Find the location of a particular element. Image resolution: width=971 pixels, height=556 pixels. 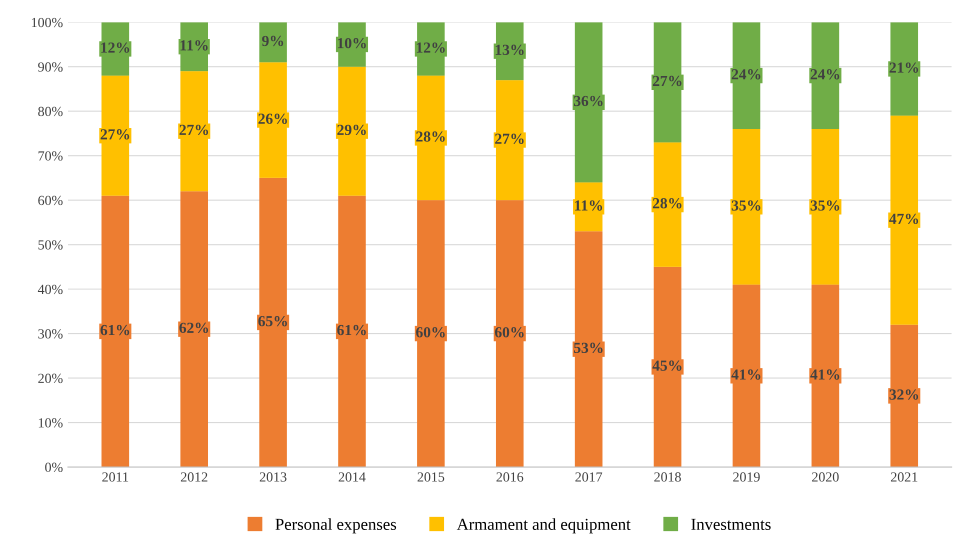

data-label: 36% is located at coordinates (588, 101).